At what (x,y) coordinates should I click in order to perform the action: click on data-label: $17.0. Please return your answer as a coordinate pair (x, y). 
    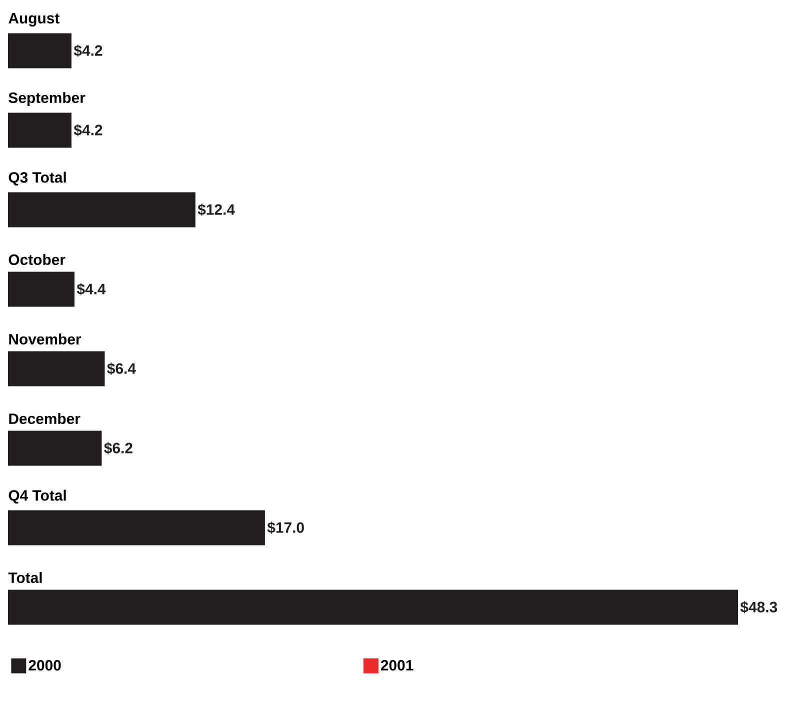
    Looking at the image, I should click on (285, 528).